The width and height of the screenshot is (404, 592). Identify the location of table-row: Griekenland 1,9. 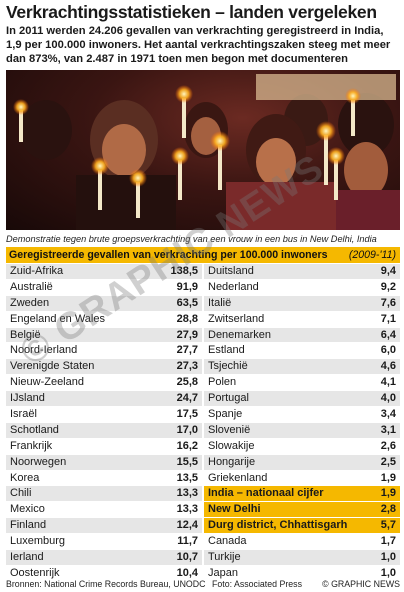
(302, 479).